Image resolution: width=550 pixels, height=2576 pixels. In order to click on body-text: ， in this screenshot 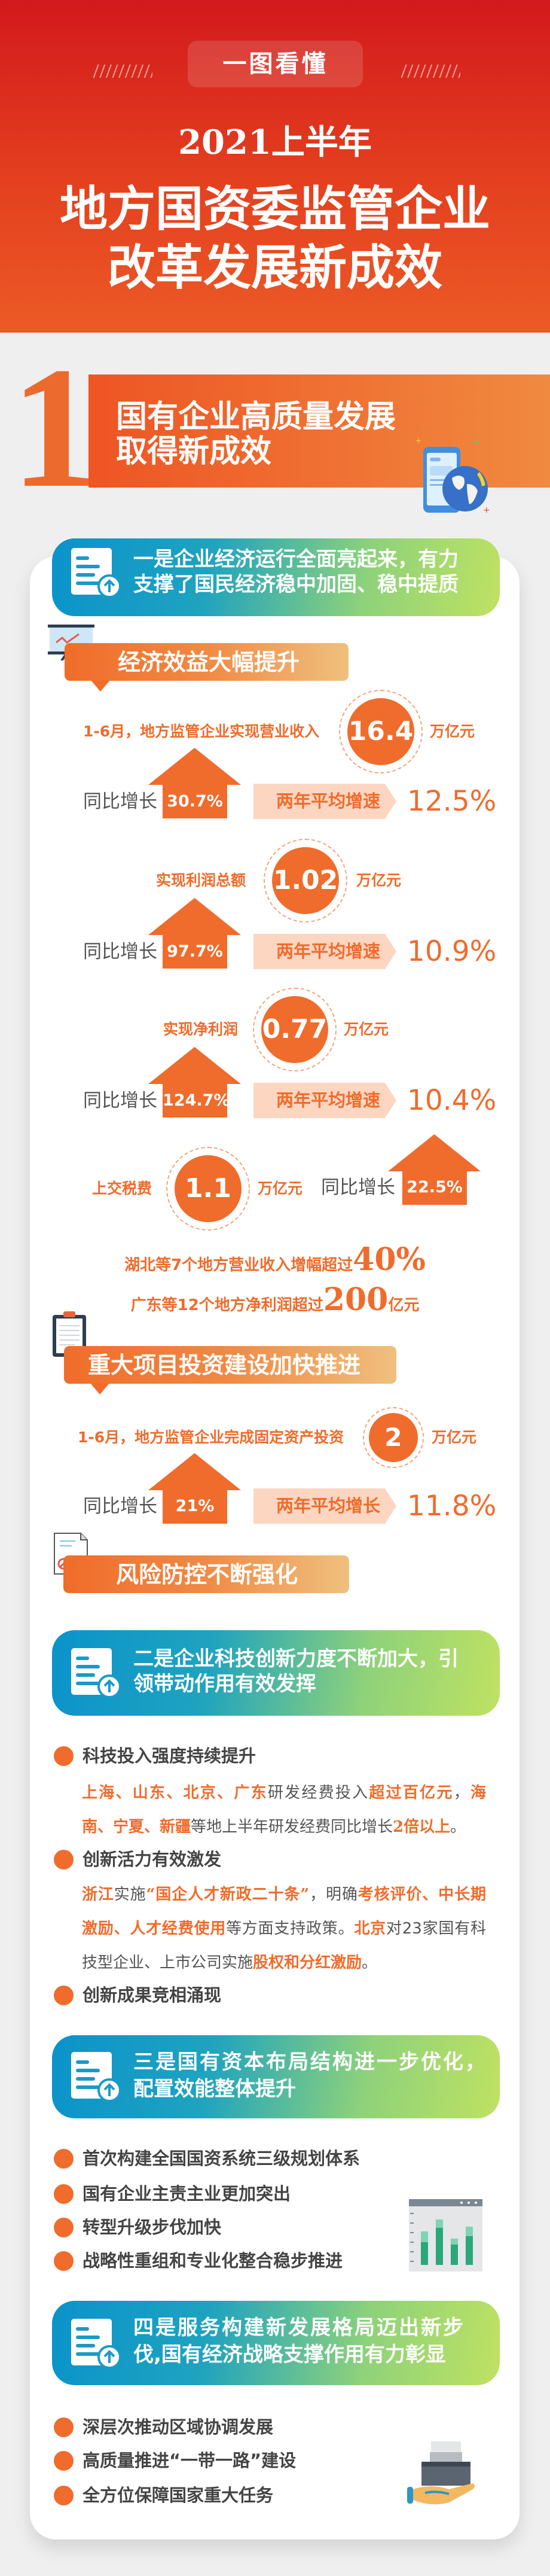, I will do `click(461, 1793)`.